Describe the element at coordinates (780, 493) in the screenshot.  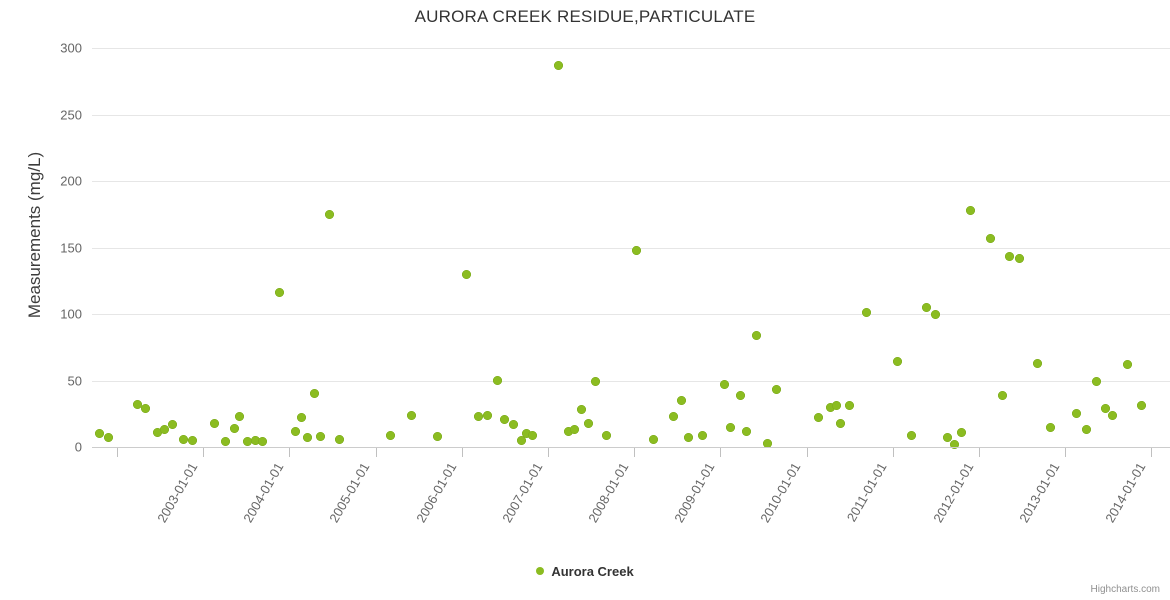
I see `x-axis-tick-label: 2010-01-01` at that location.